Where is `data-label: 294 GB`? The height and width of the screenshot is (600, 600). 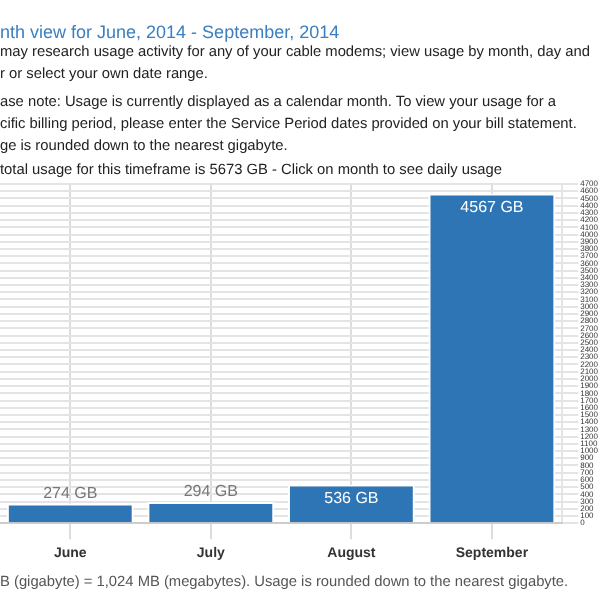 data-label: 294 GB is located at coordinates (210, 491).